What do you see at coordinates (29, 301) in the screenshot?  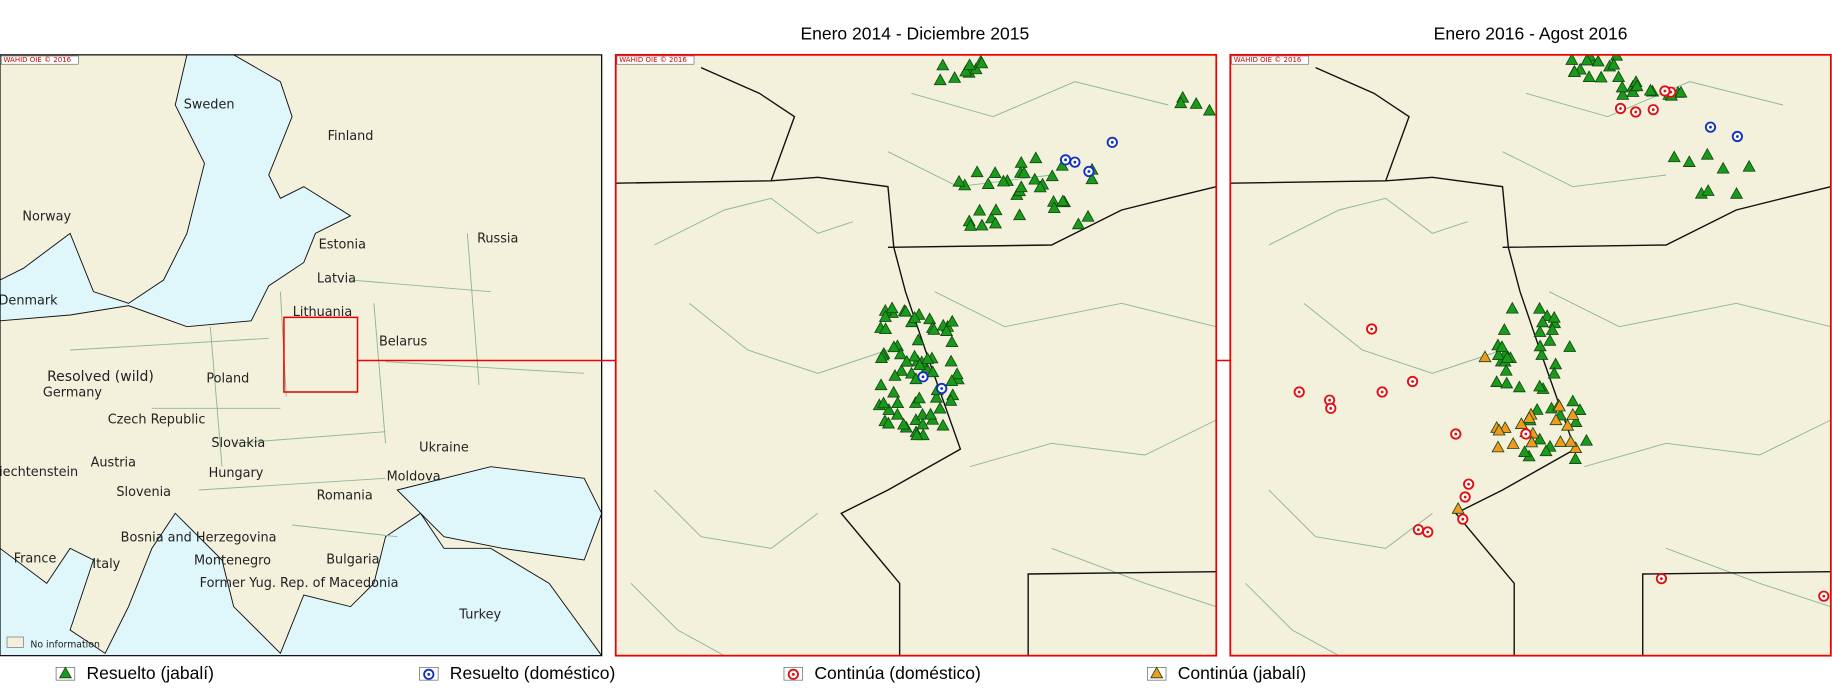 I see `country-label: Denmark` at bounding box center [29, 301].